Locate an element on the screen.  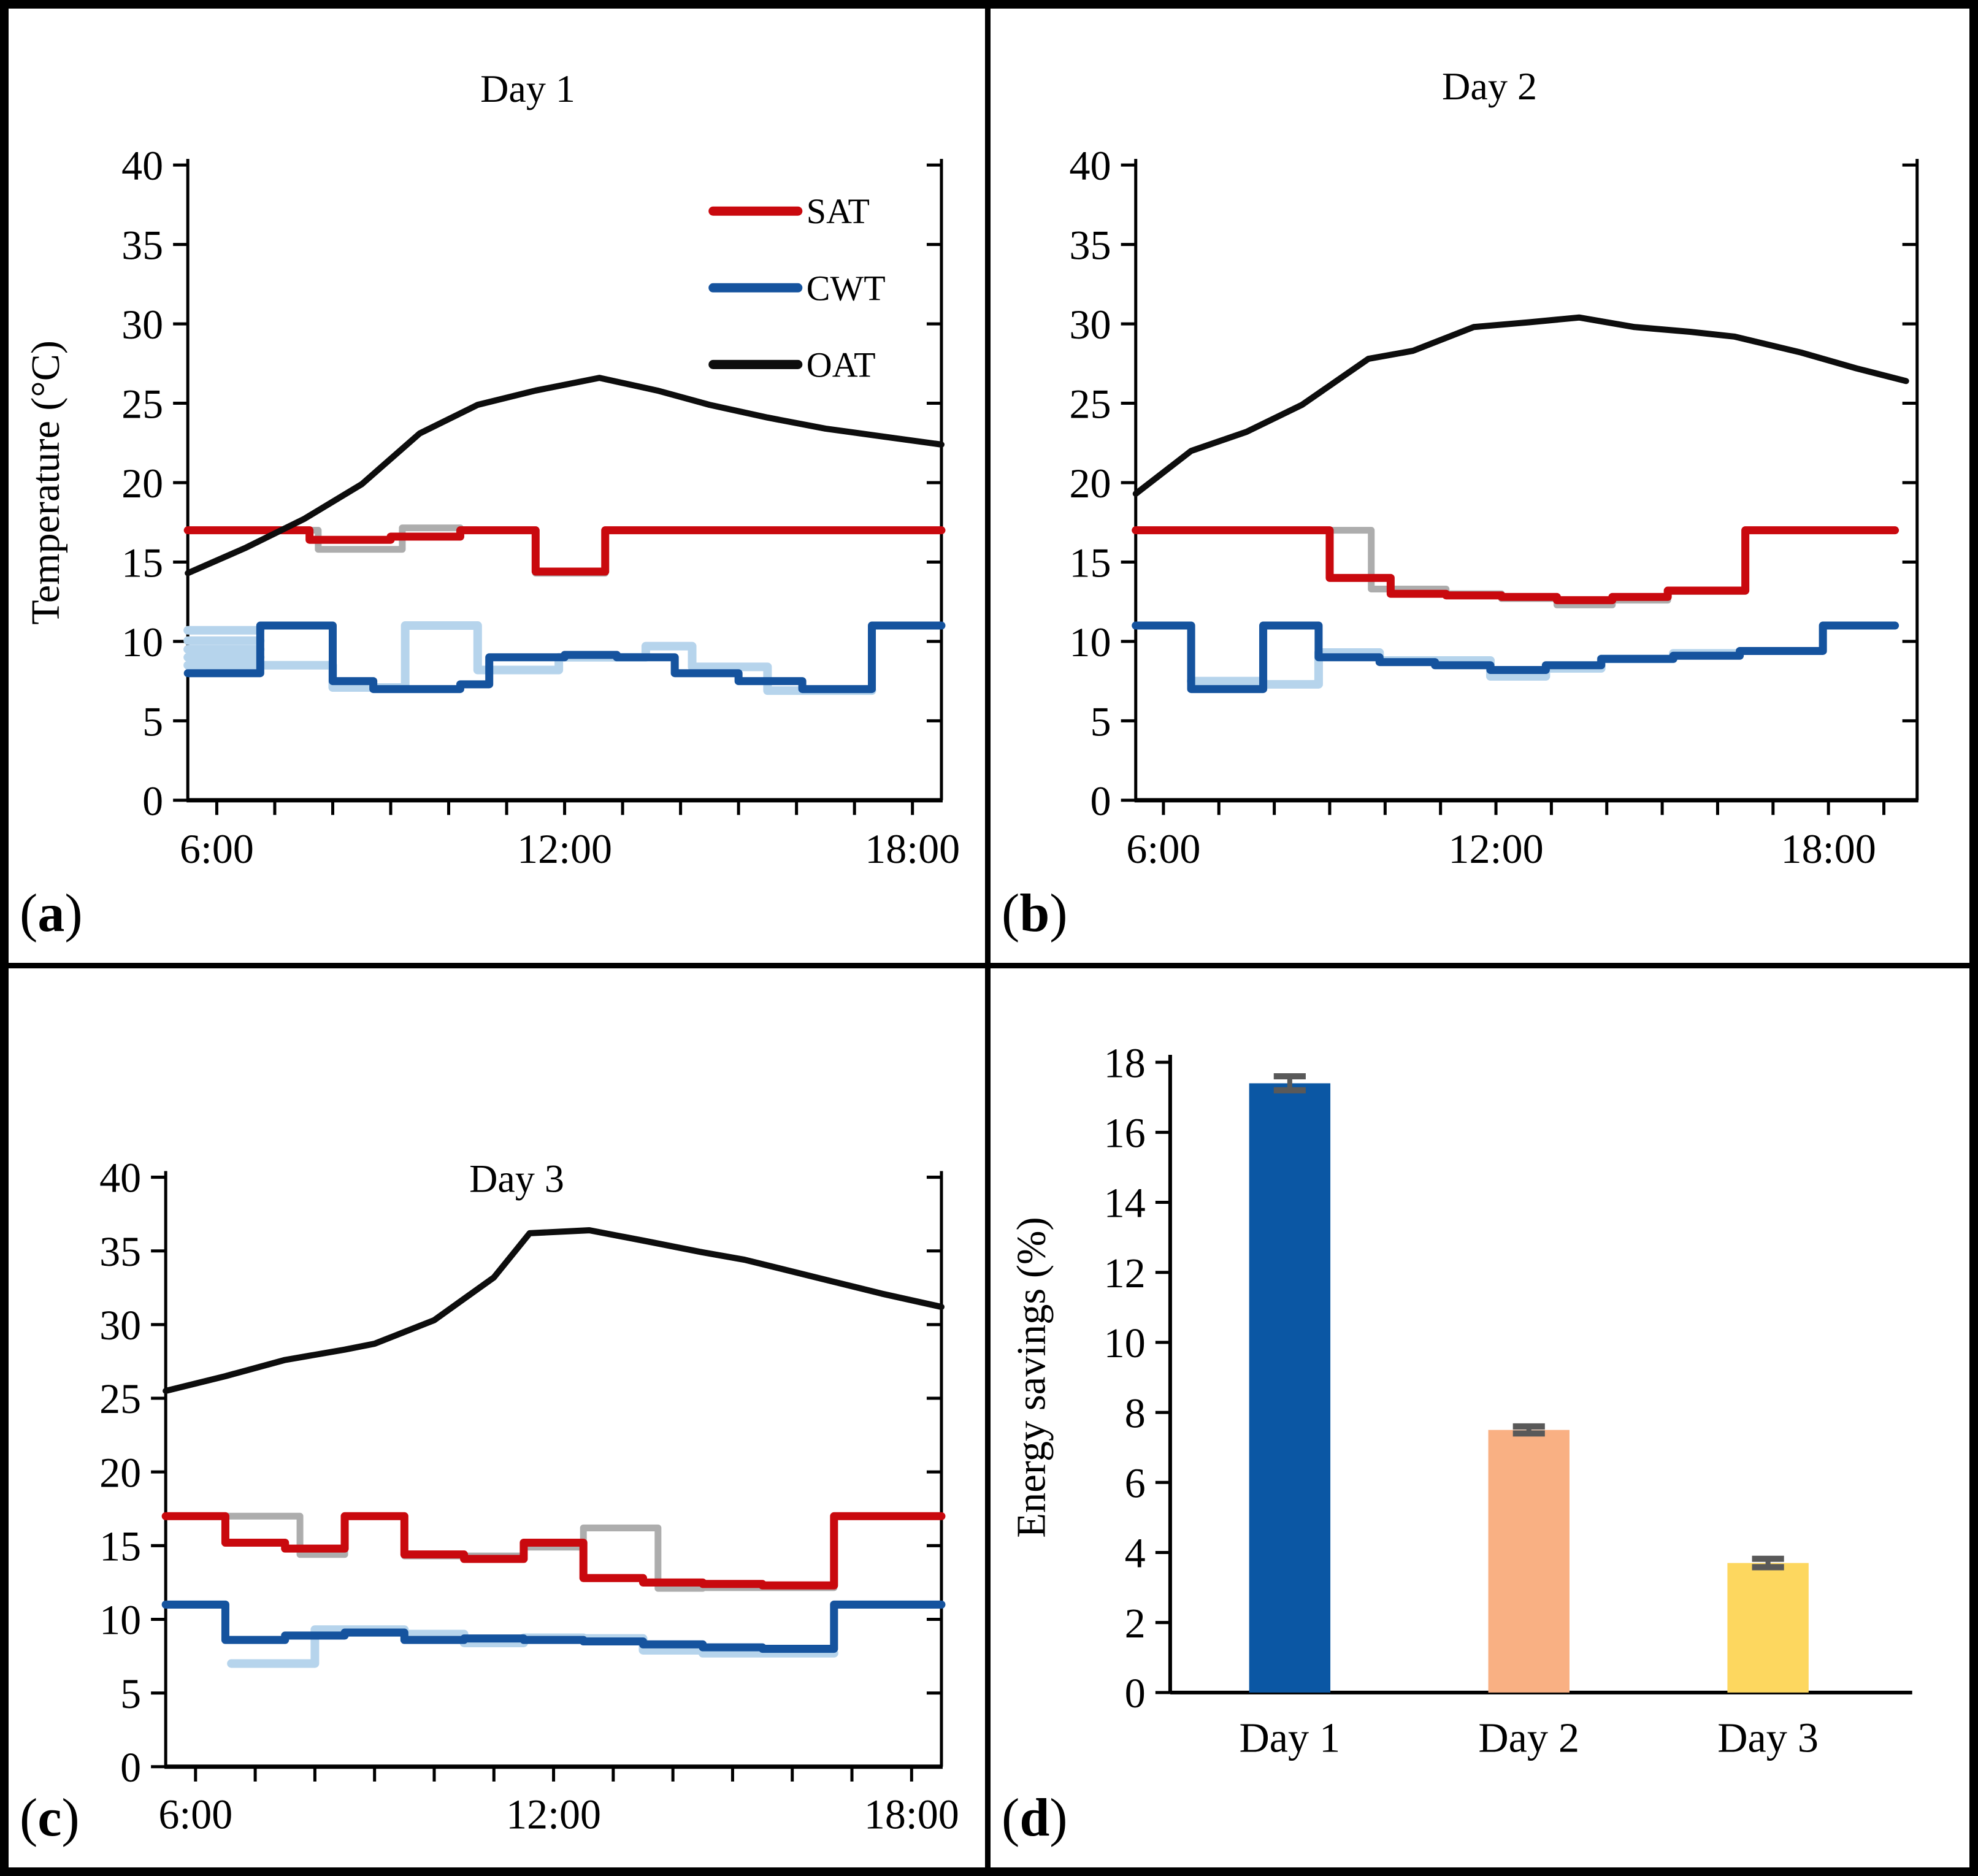
svg-text: 4 is located at coordinates (1135, 1553).